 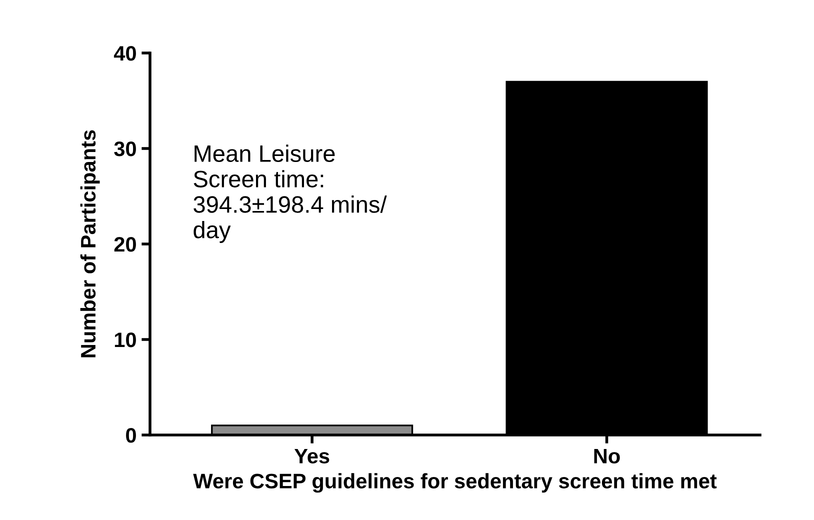 What do you see at coordinates (455, 483) in the screenshot?
I see `x-axis-title: Were CSEP guidelines for sedentary screen time met` at bounding box center [455, 483].